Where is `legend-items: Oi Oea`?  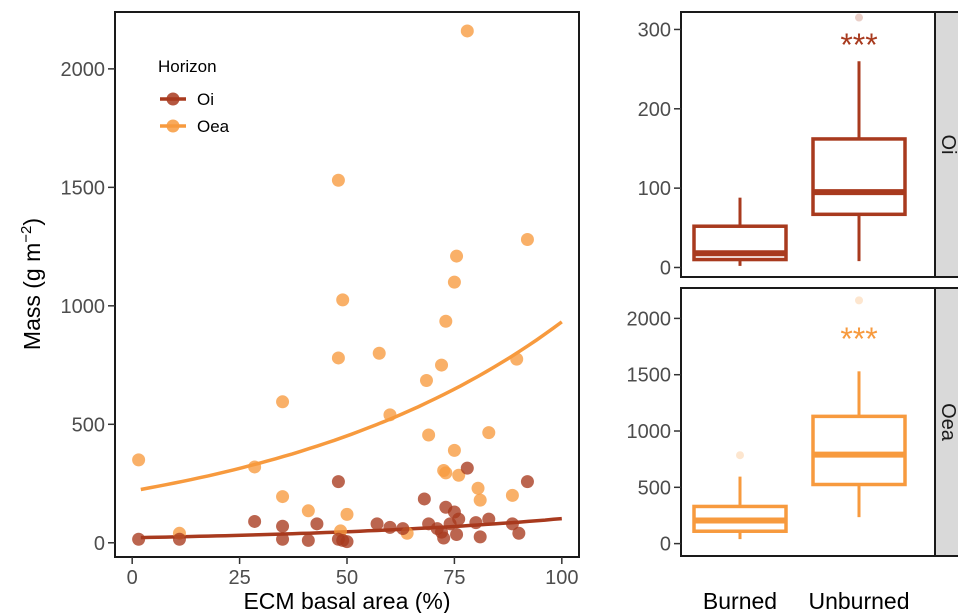
legend-items: Oi Oea is located at coordinates (195, 113).